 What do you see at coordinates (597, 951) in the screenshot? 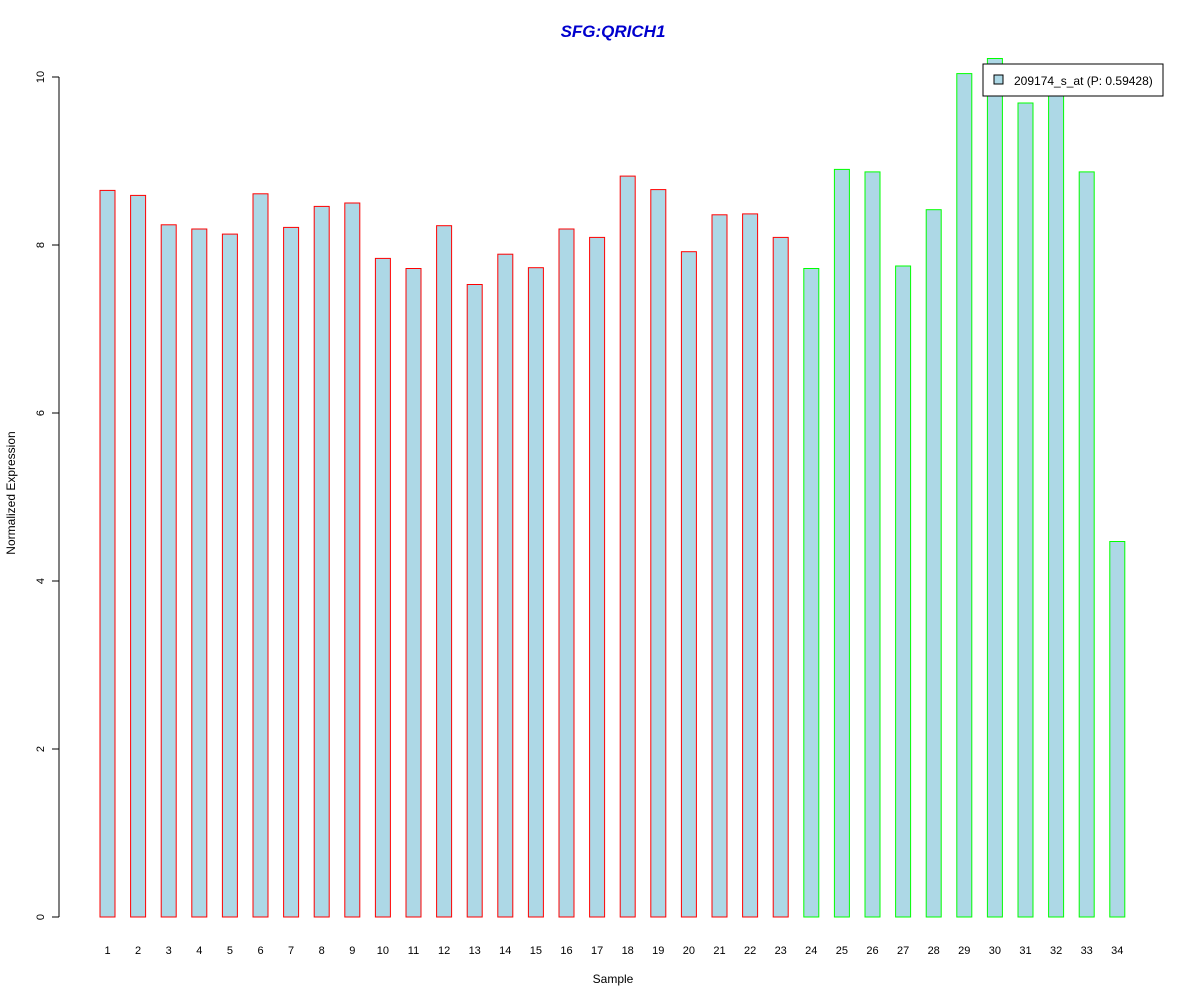
I see `x-tick-label: 17` at bounding box center [597, 951].